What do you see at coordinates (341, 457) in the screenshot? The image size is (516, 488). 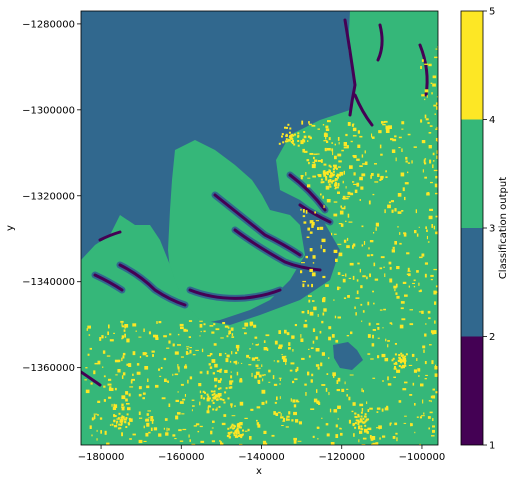 I see `x-tick-label: −120000` at bounding box center [341, 457].